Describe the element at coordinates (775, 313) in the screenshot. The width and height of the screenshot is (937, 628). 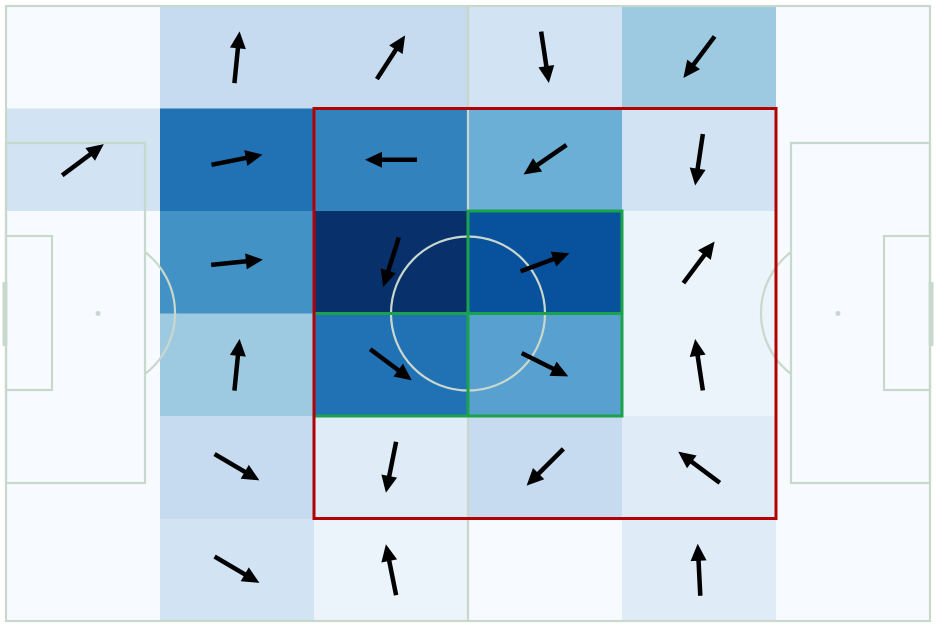
I see `right-penalty-arc` at that location.